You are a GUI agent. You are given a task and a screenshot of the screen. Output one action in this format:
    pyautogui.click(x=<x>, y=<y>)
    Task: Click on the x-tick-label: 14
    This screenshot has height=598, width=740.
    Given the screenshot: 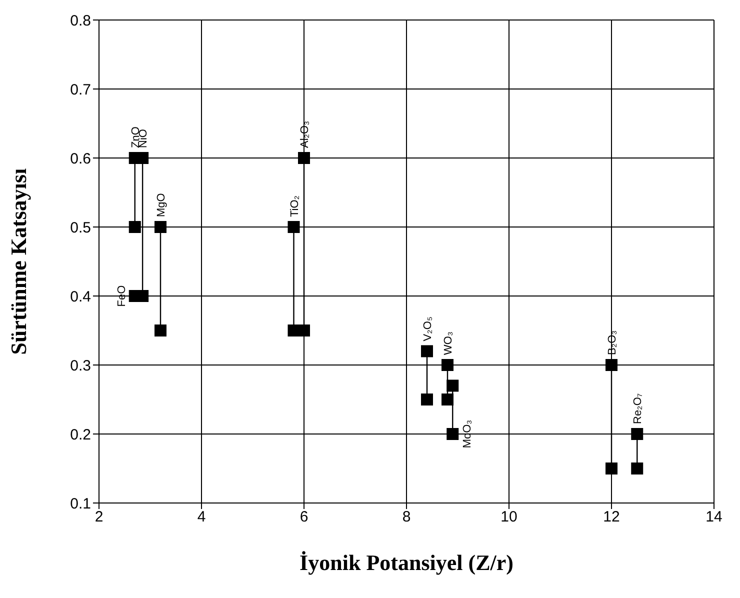 What is the action you would take?
    pyautogui.click(x=714, y=517)
    